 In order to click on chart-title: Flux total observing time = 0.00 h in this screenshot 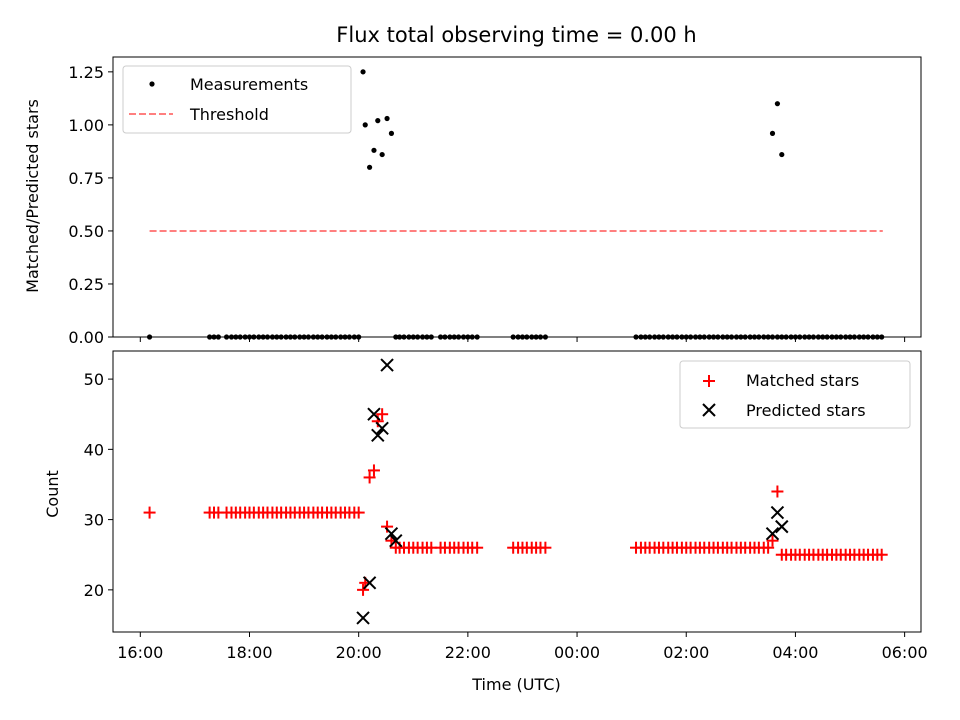, I will do `click(516, 35)`.